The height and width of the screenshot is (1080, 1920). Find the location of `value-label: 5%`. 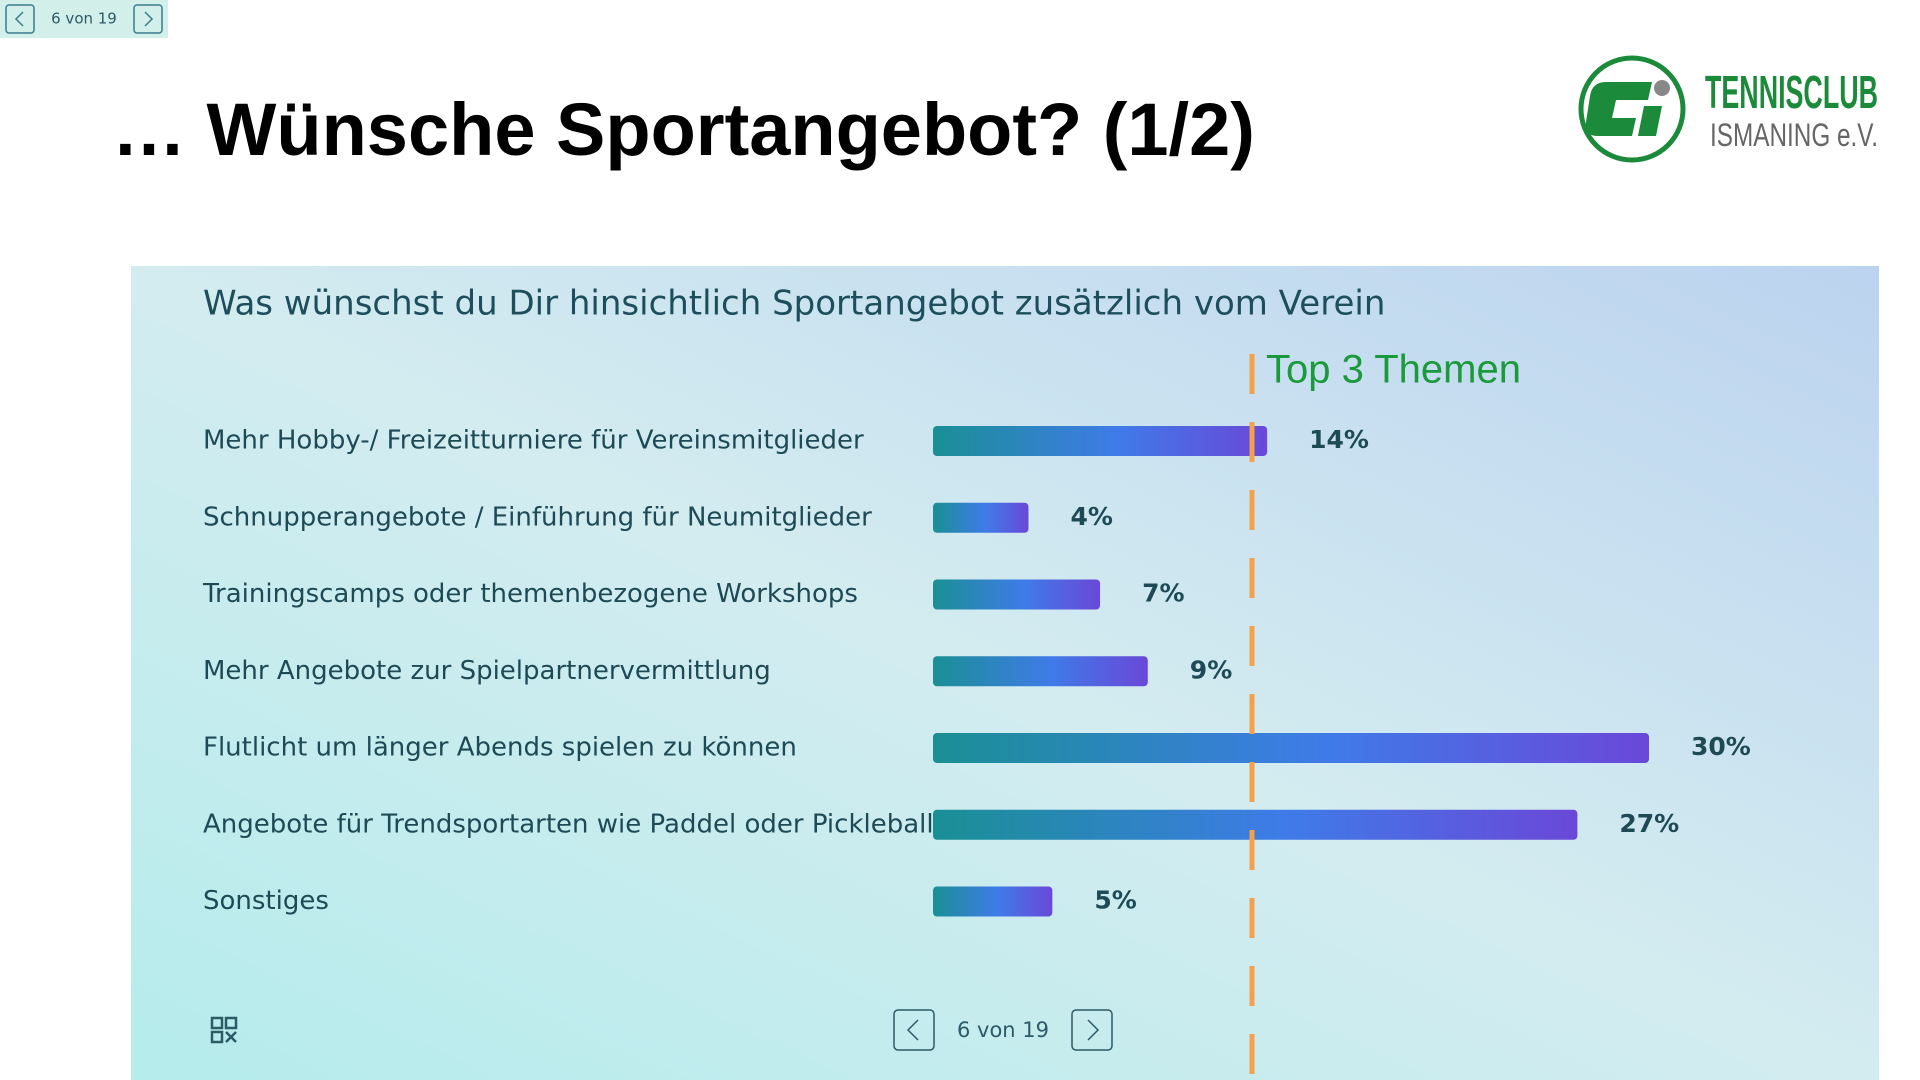

value-label: 5% is located at coordinates (1115, 900).